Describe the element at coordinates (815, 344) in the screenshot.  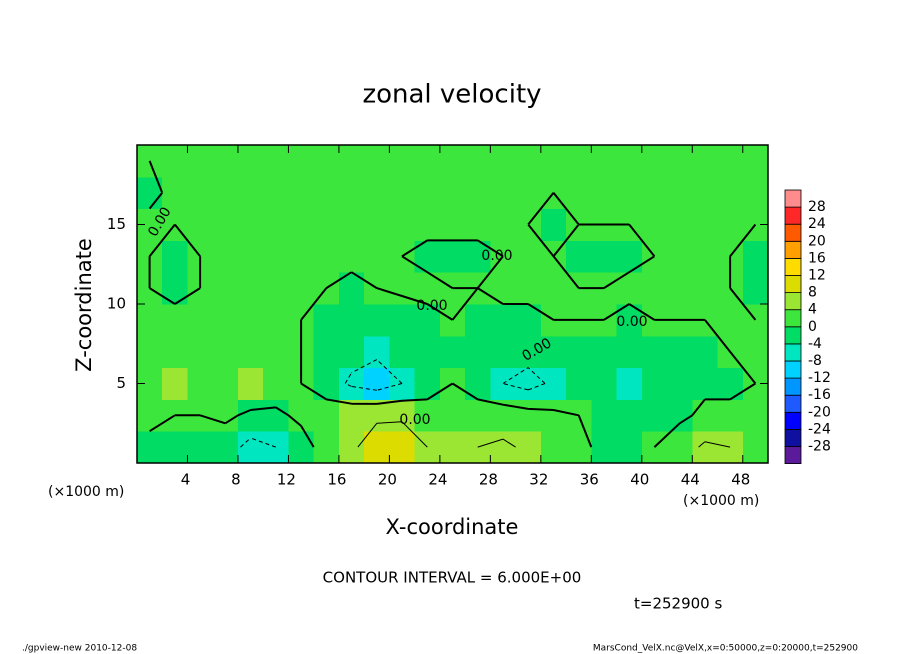
I see `colorbar-label: -4` at that location.